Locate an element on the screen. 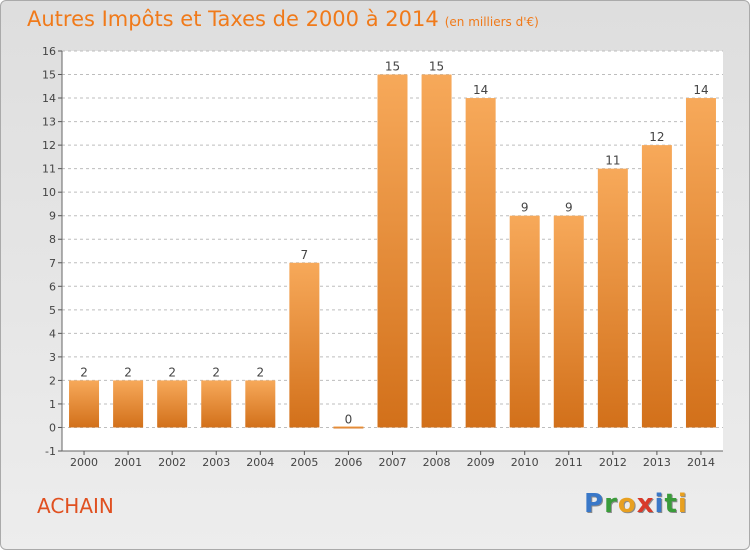 The image size is (750, 550). x-tick-label: 2004 is located at coordinates (260, 462).